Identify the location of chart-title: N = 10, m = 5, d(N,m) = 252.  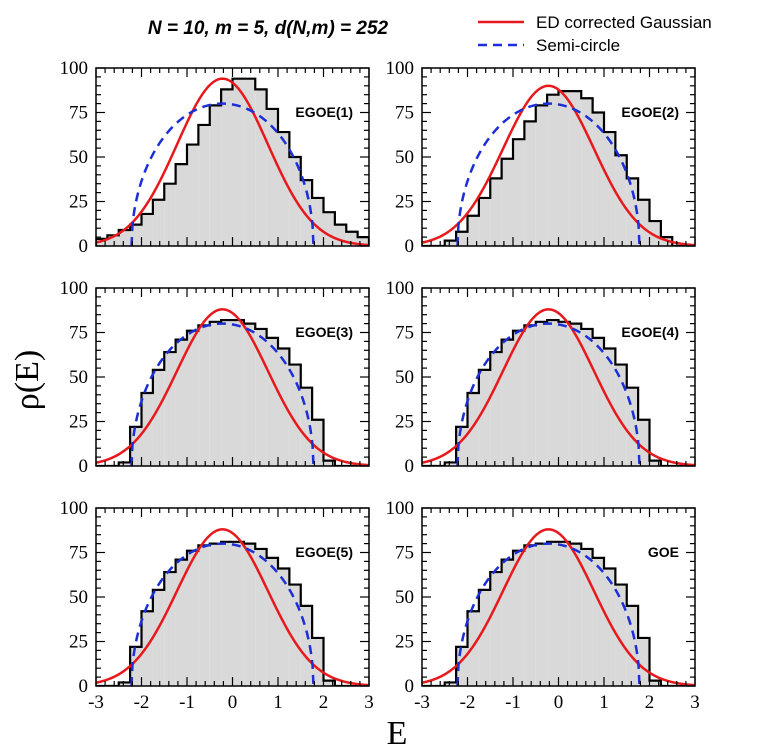
(268, 28).